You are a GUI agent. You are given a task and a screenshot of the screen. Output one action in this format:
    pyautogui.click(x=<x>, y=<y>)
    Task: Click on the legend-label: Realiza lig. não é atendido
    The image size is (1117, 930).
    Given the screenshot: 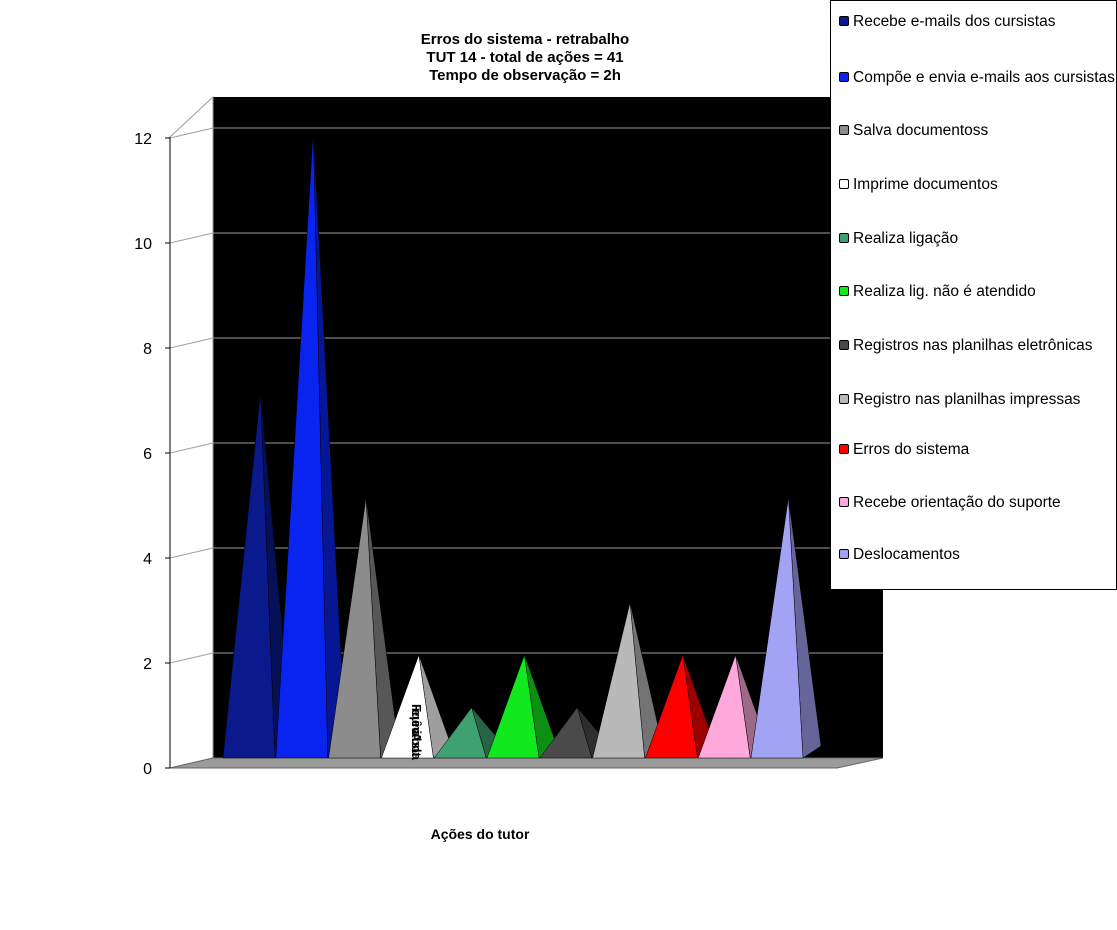 What is the action you would take?
    pyautogui.click(x=944, y=291)
    